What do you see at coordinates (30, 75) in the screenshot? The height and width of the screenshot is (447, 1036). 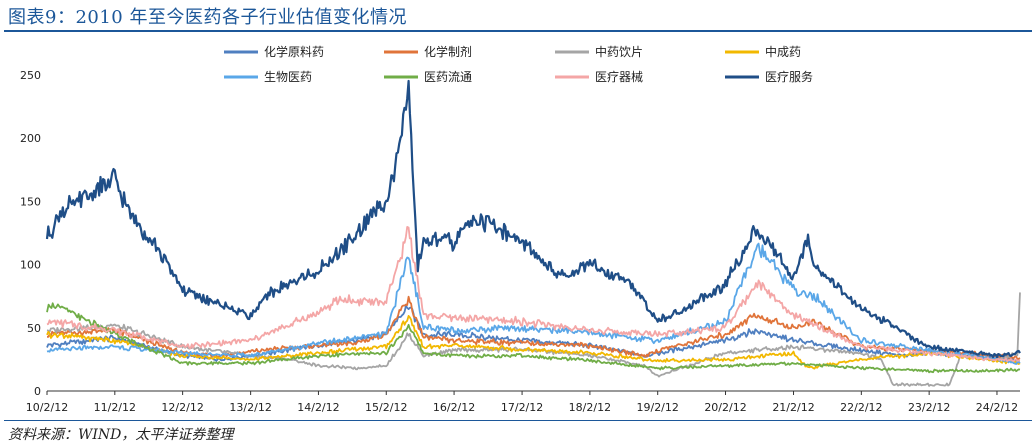 I see `y-tick-label: 250` at bounding box center [30, 75].